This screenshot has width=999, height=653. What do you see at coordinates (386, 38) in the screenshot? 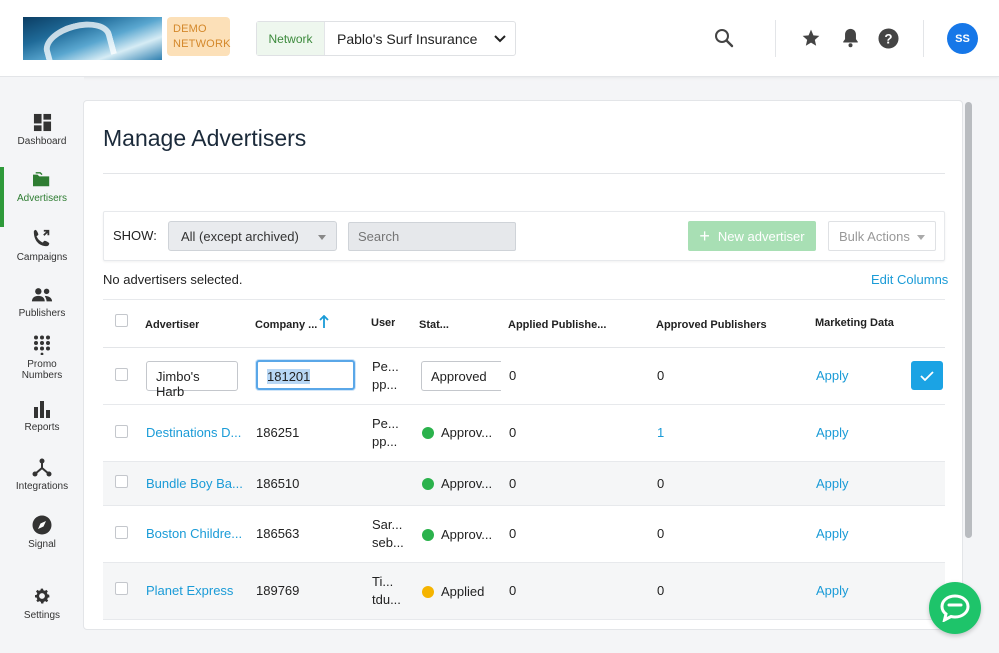
I see `network-selector: Network Pablo's Surf Insurance` at bounding box center [386, 38].